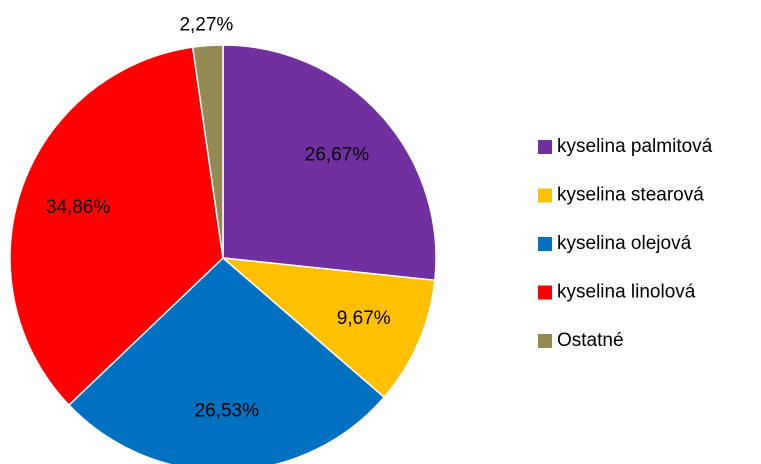 The image size is (761, 464). What do you see at coordinates (630, 195) in the screenshot?
I see `legend-label: kyselina stearová` at bounding box center [630, 195].